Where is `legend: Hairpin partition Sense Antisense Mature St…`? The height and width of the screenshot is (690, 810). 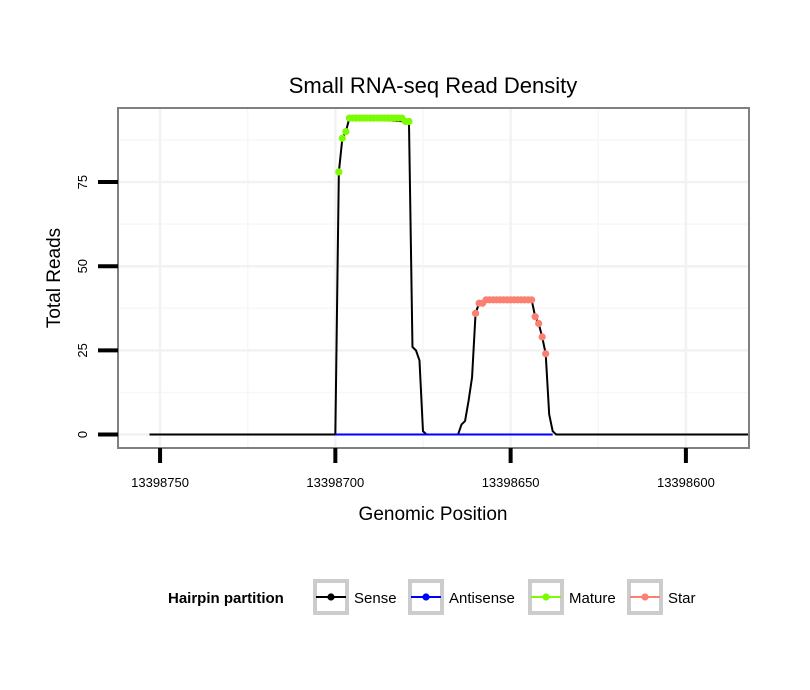
legend: Hairpin partition Sense Antisense Mature St… is located at coordinates (432, 597).